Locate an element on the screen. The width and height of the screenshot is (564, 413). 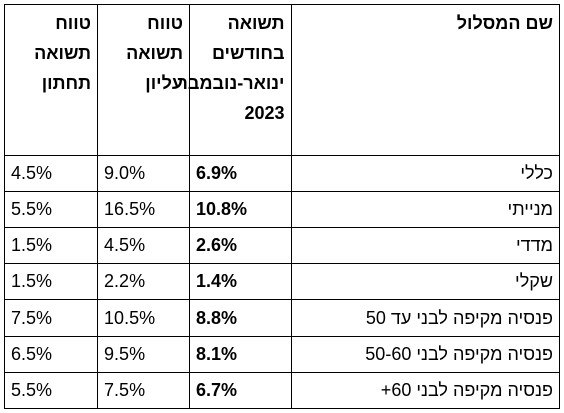
header-return-line: תשואה is located at coordinates (256, 23).